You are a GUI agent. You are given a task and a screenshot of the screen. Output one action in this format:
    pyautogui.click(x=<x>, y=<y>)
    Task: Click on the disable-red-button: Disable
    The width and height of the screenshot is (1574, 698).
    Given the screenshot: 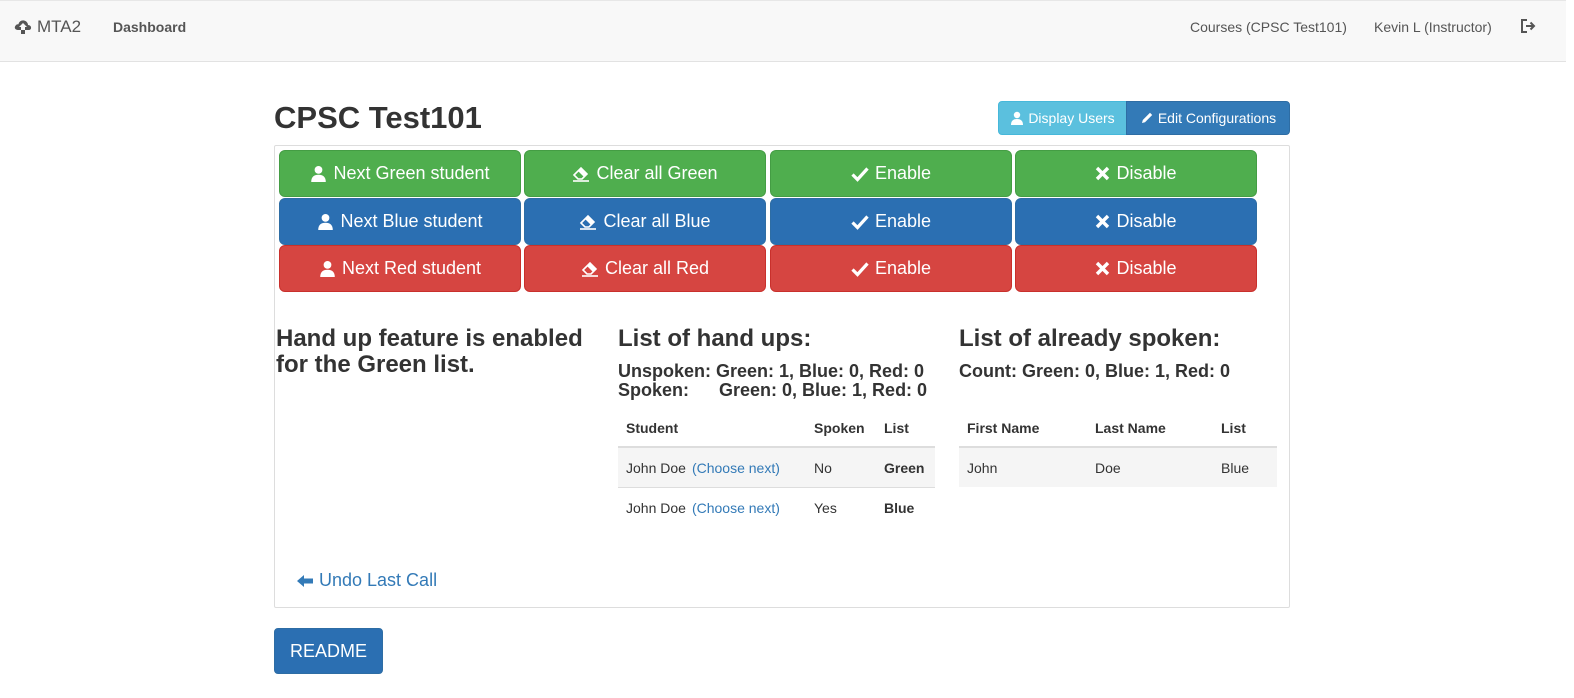 What is the action you would take?
    pyautogui.click(x=1136, y=268)
    